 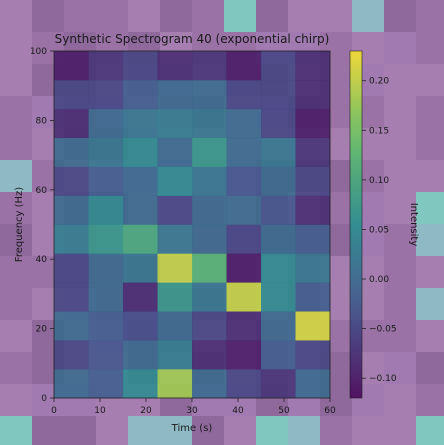 I want to click on x-tick-label: 0, so click(x=54, y=411).